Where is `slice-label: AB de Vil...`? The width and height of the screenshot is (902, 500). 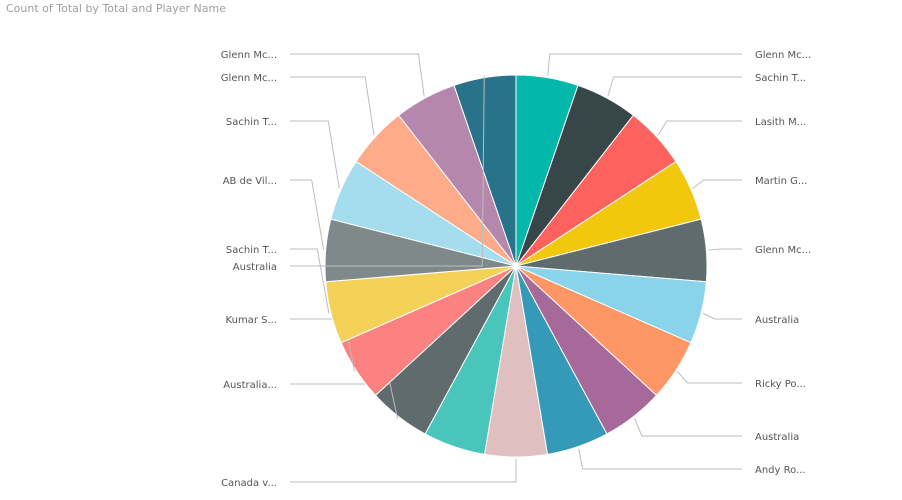
slice-label: AB de Vil... is located at coordinates (250, 181).